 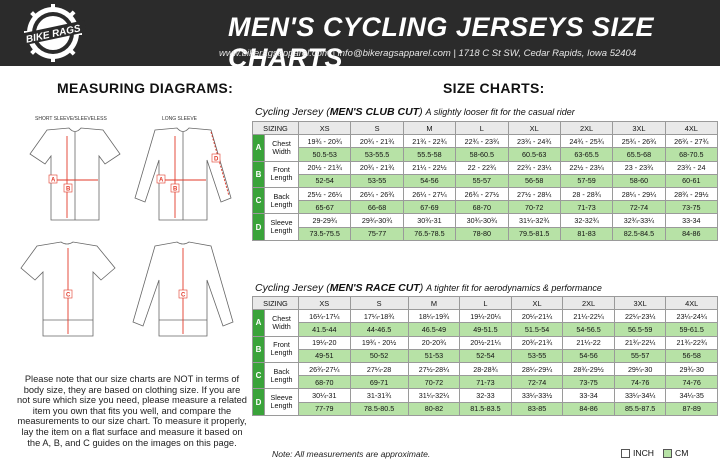 I want to click on cm-cell: 46.5-49, so click(x=434, y=329).